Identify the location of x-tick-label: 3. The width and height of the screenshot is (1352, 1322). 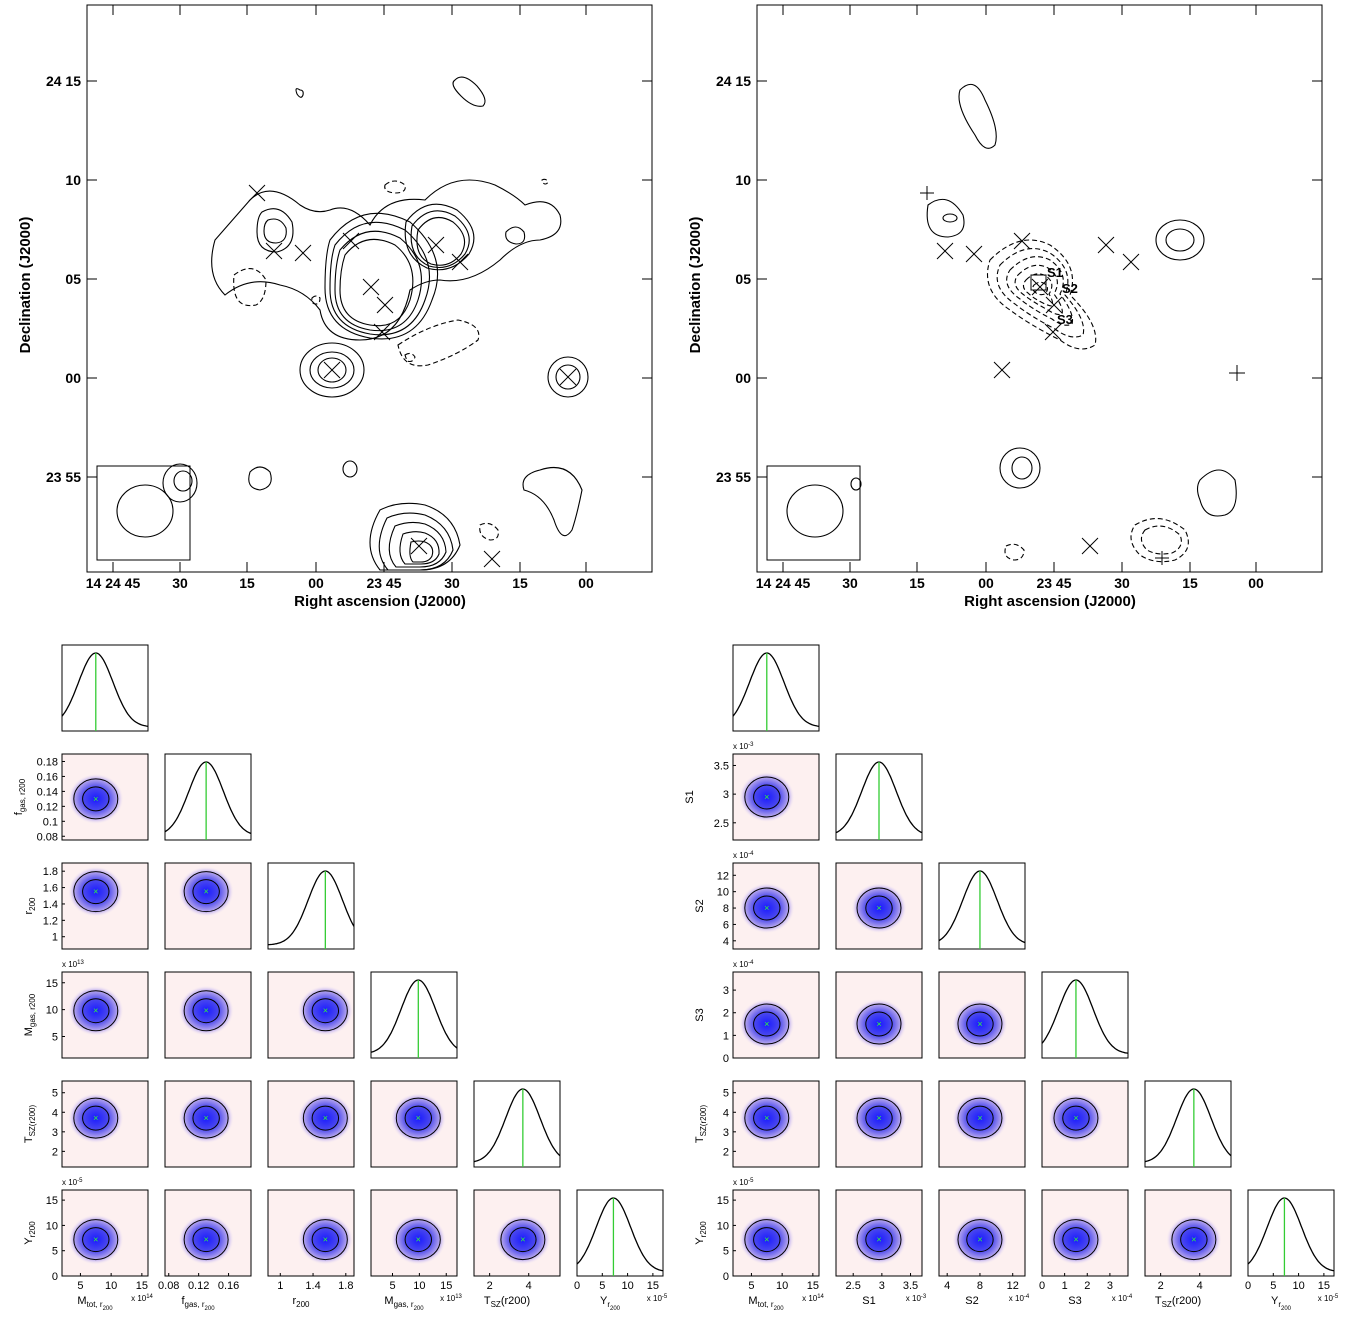
(1110, 1286).